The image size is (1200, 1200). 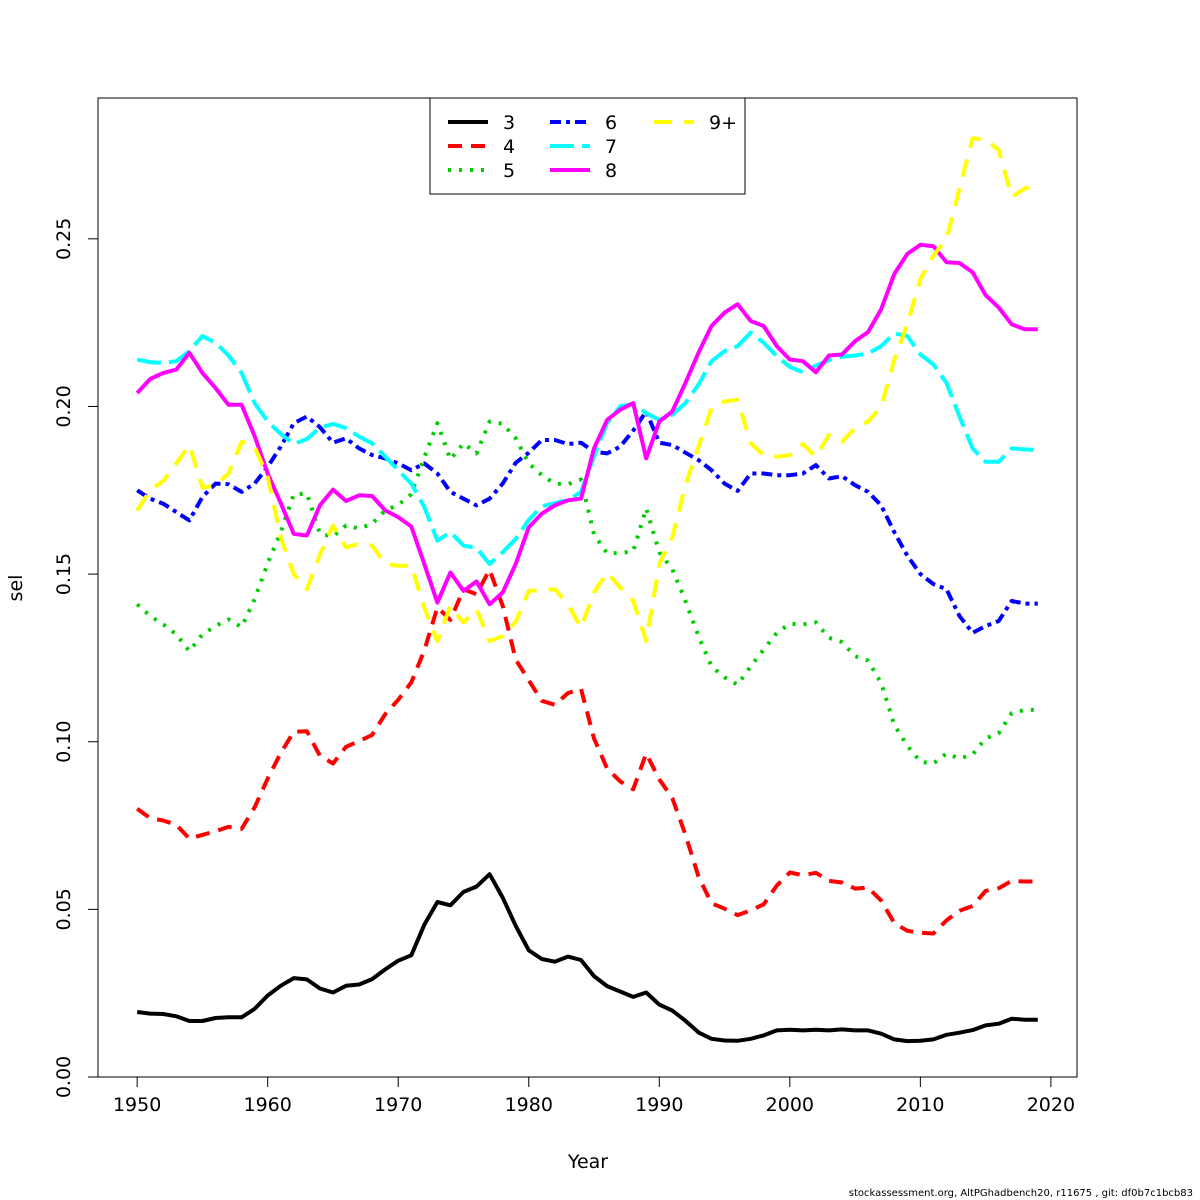 What do you see at coordinates (398, 1105) in the screenshot?
I see `x-tick-label: 1970` at bounding box center [398, 1105].